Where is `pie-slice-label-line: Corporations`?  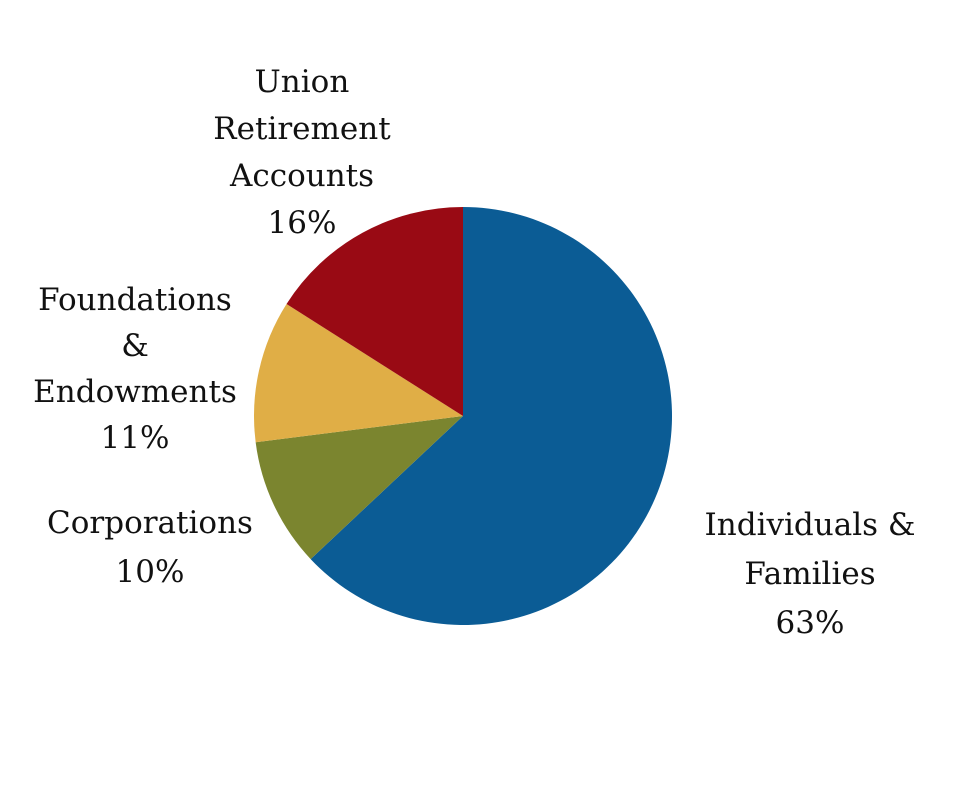 pie-slice-label-line: Corporations is located at coordinates (150, 523).